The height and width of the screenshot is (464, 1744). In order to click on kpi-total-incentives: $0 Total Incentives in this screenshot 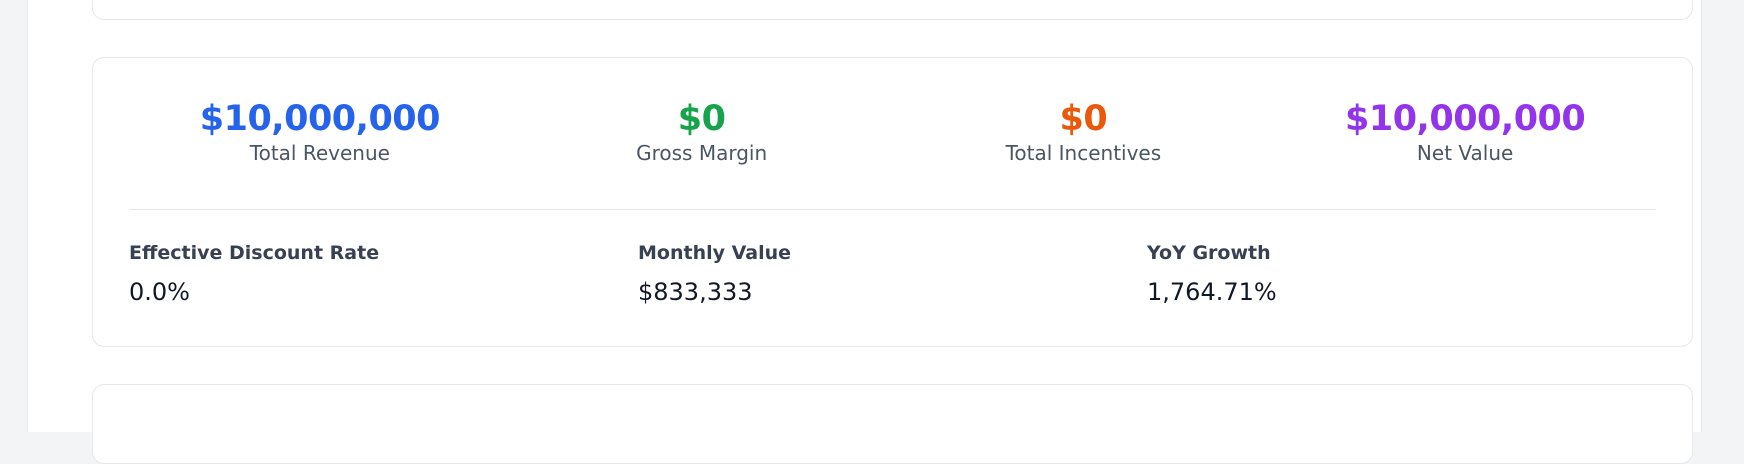, I will do `click(1084, 138)`.